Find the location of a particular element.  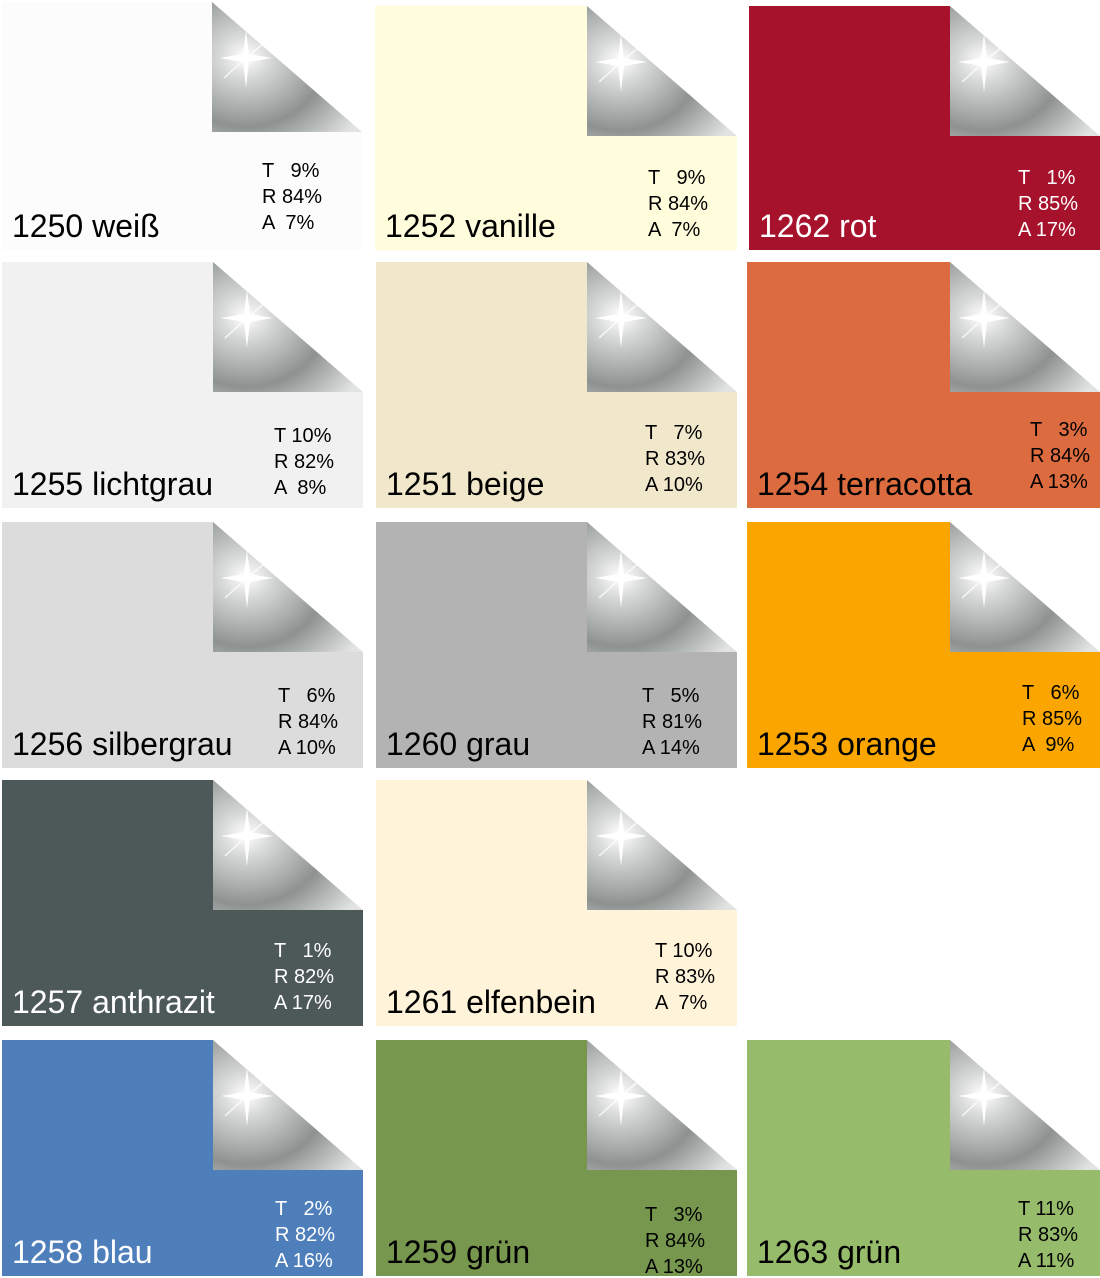

swatch-name: 1254 terracotta is located at coordinates (865, 484).